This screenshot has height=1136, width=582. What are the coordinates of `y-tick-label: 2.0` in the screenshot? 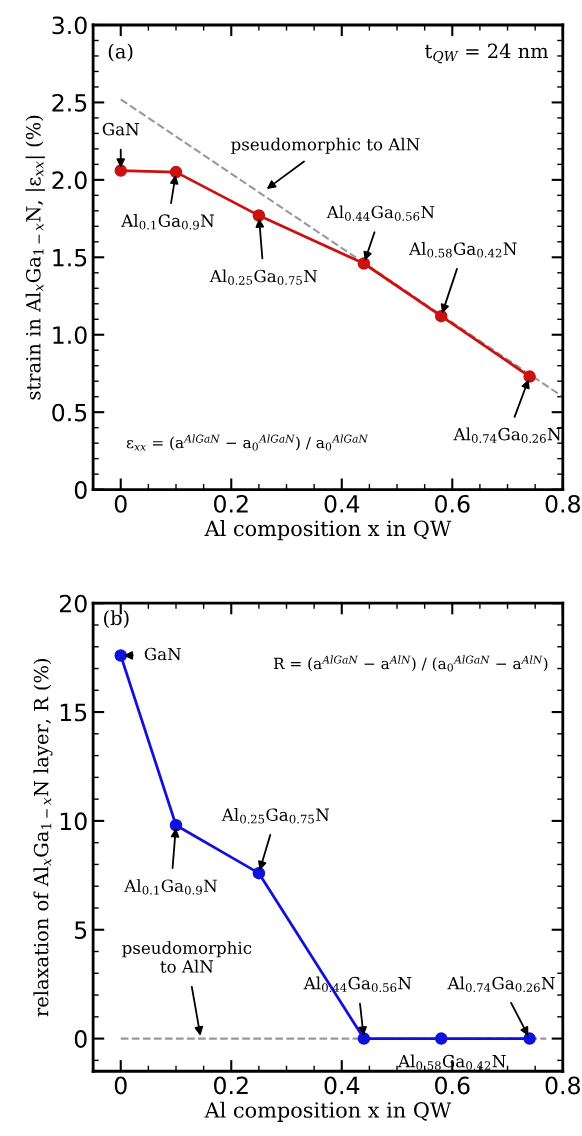 It's located at (69, 180).